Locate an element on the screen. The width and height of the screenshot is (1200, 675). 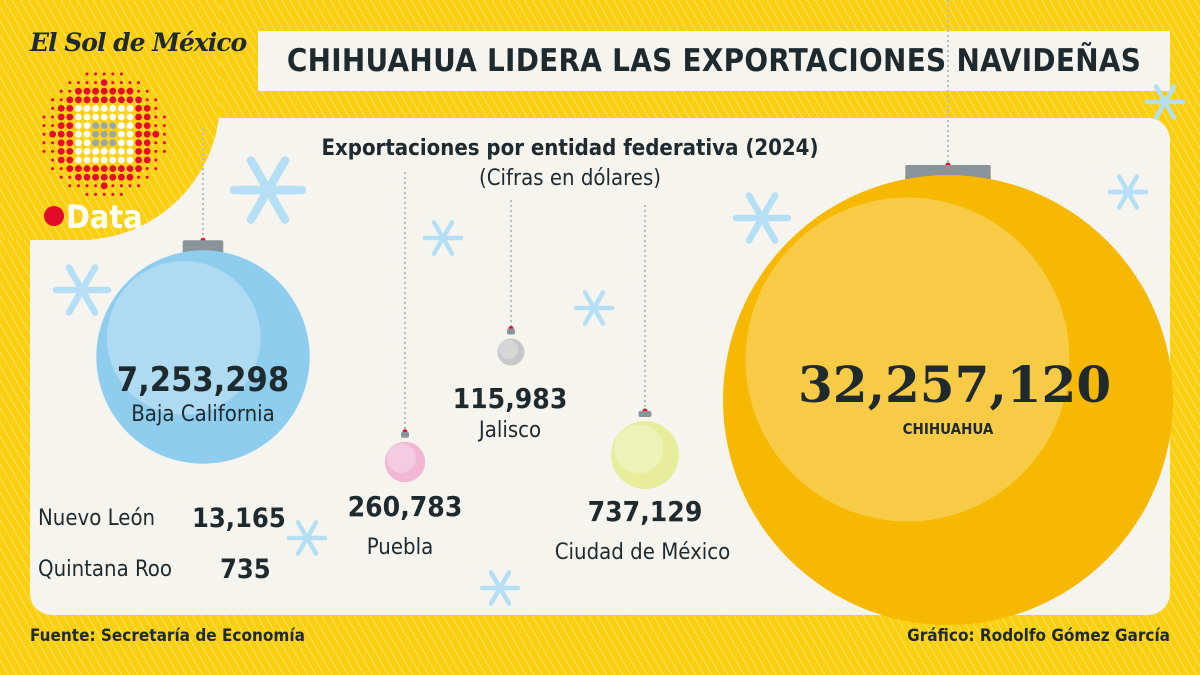
credit-note: Gráfico: Rodolfo Gómez García is located at coordinates (1038, 636).